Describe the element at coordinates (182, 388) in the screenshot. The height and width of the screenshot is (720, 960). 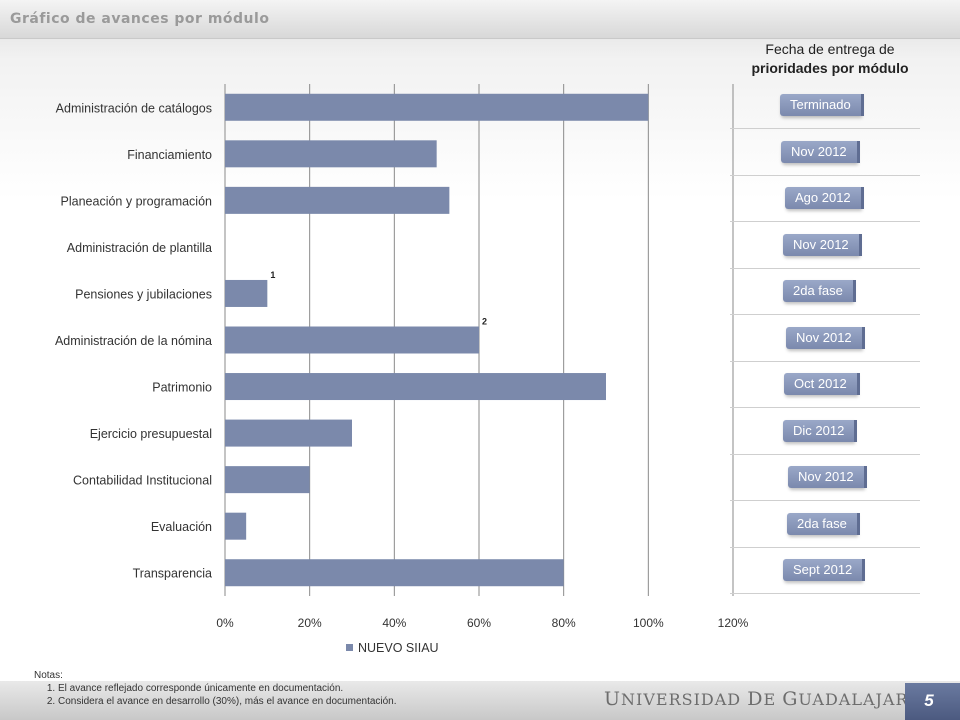
I see `category-label: Patrimonio` at that location.